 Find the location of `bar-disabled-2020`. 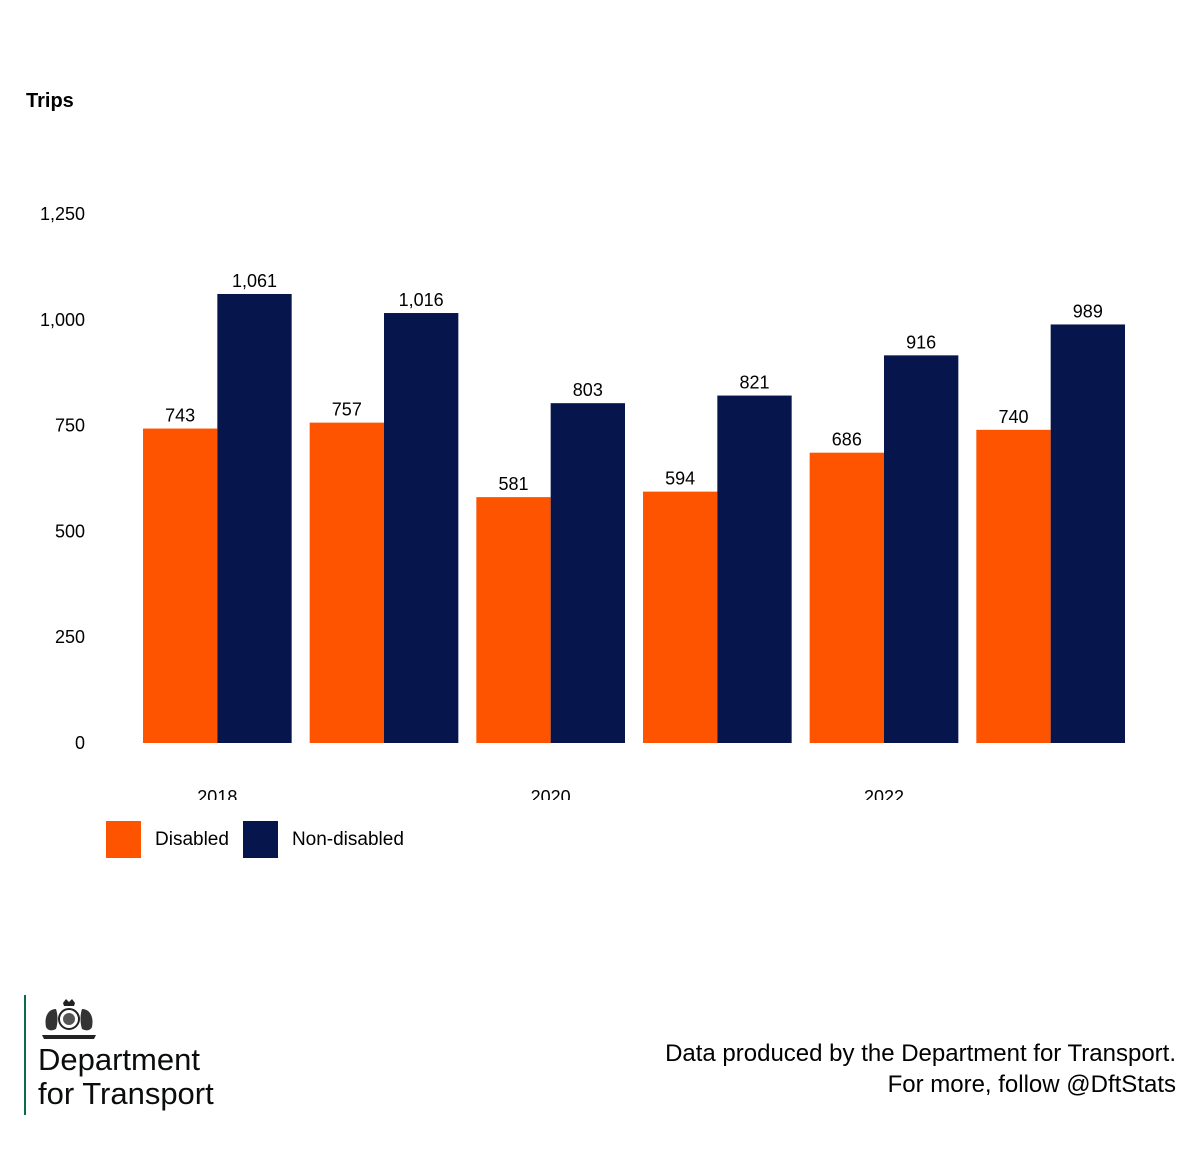

bar-disabled-2020 is located at coordinates (513, 620).